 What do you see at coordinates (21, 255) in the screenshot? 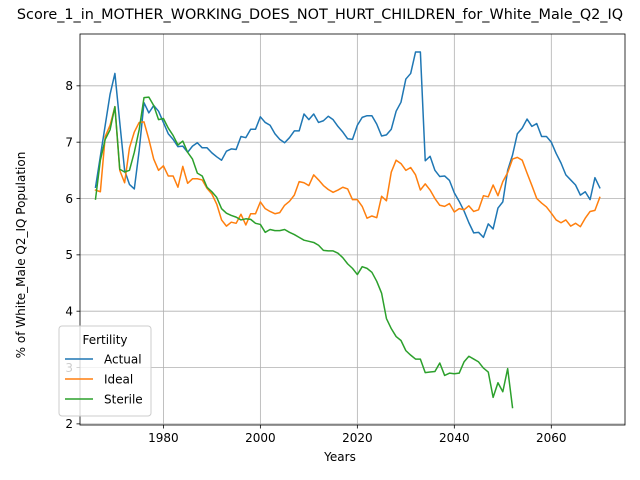
I see `y-axis-label: % of White_Male Q2_IQ Population` at bounding box center [21, 255].